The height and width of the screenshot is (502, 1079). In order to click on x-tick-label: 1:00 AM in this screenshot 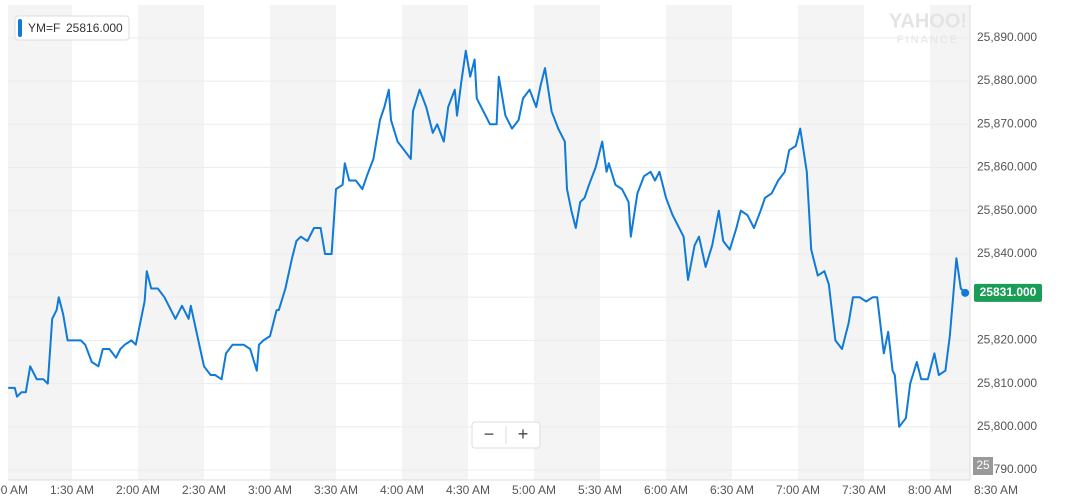, I will do `click(14, 490)`.